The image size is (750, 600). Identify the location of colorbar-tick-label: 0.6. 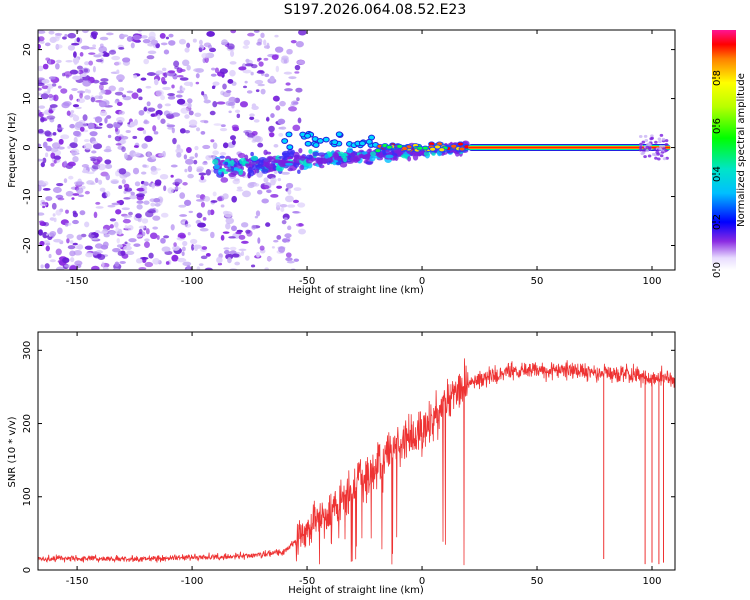
(717, 126).